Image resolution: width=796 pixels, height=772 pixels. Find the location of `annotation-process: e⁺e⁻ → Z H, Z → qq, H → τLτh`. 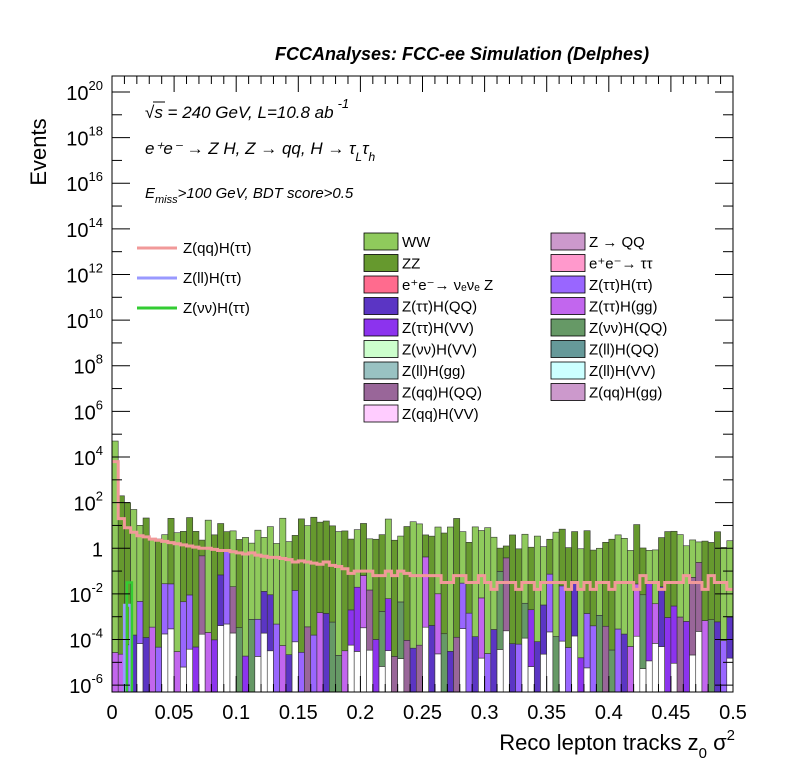

annotation-process: e⁺e⁻ → Z H, Z → qq, H → τLτh is located at coordinates (260, 151).